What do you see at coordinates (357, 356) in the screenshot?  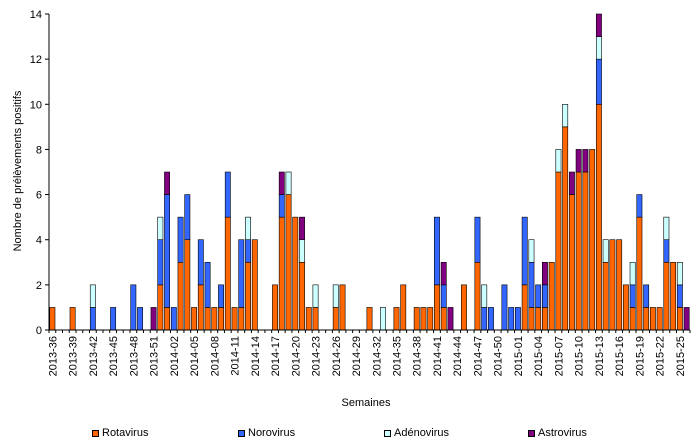 I see `x-tick-label: 2014-29` at bounding box center [357, 356].